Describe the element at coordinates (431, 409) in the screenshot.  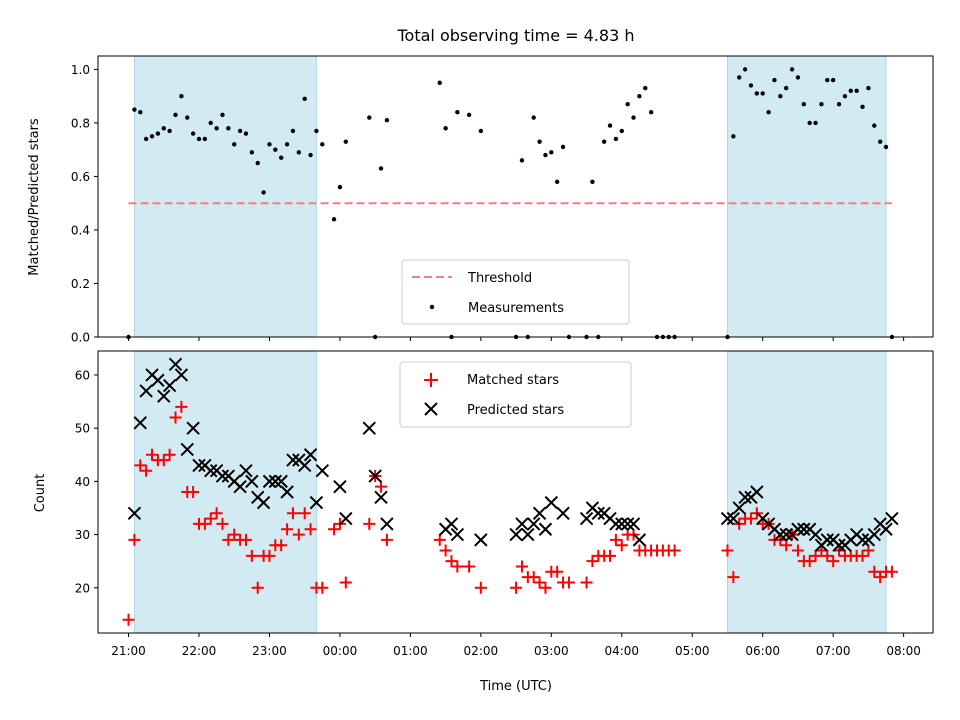
I see `predicted-legend-swatch` at that location.